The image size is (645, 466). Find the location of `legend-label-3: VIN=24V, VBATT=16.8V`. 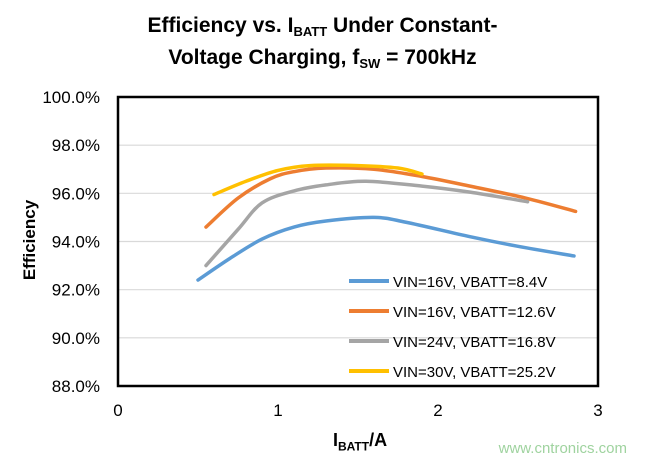

legend-label-3: VIN=24V, VBATT=16.8V is located at coordinates (474, 342).